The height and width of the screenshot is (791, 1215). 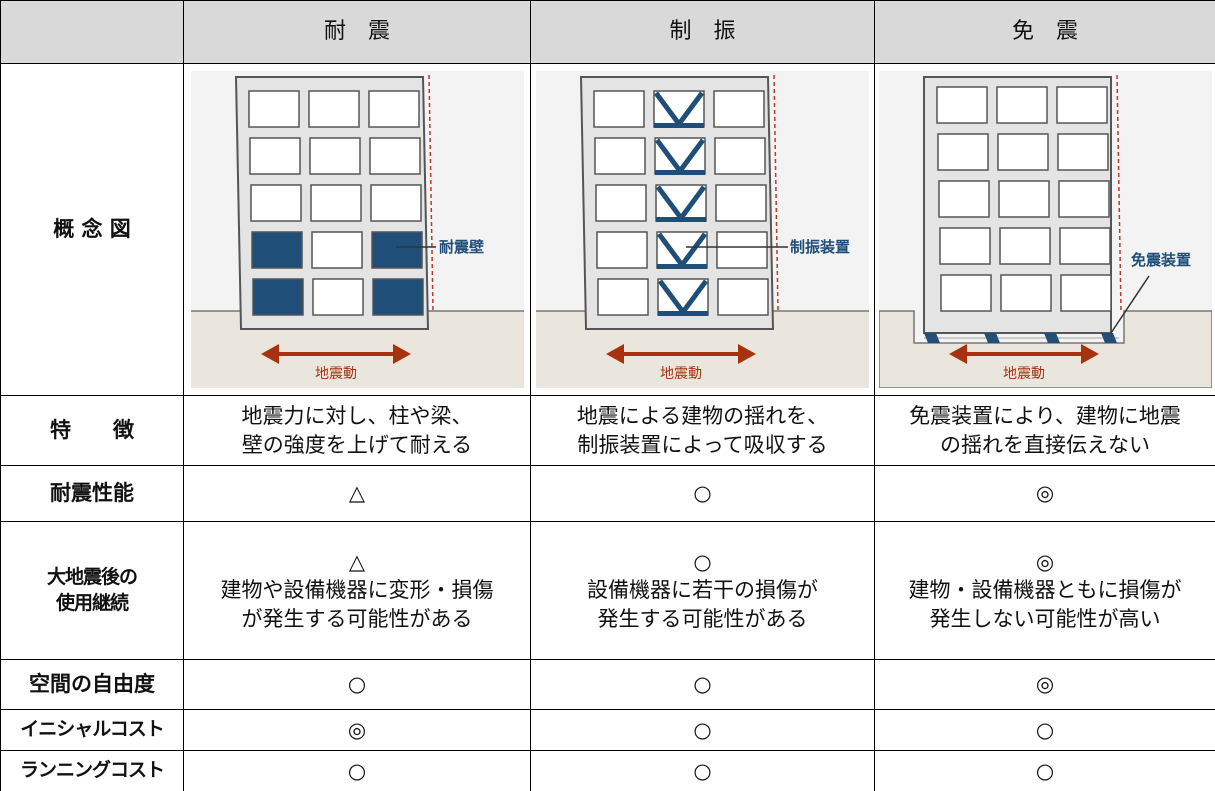 What do you see at coordinates (461, 247) in the screenshot?
I see `callout-label: 耐震壁` at bounding box center [461, 247].